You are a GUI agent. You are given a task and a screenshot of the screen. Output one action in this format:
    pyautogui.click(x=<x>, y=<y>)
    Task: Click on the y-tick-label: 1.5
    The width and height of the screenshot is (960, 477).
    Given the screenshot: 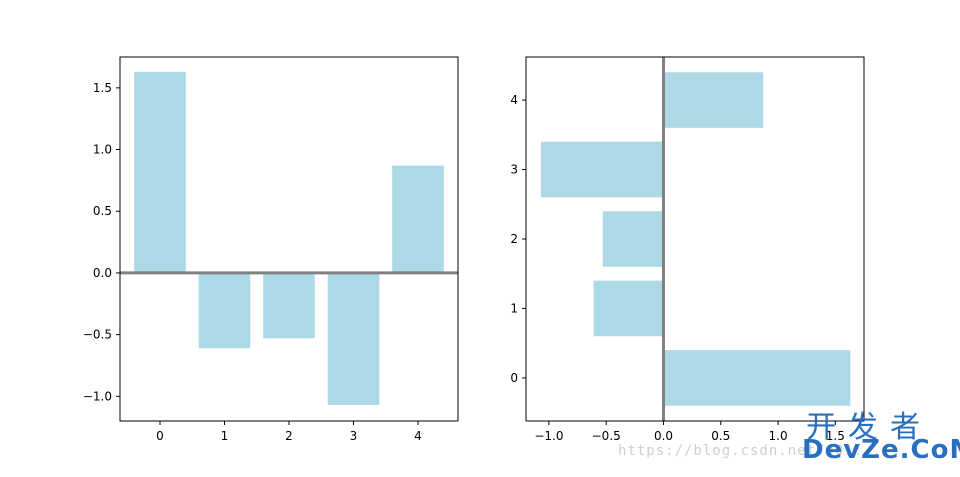 What is the action you would take?
    pyautogui.click(x=102, y=88)
    